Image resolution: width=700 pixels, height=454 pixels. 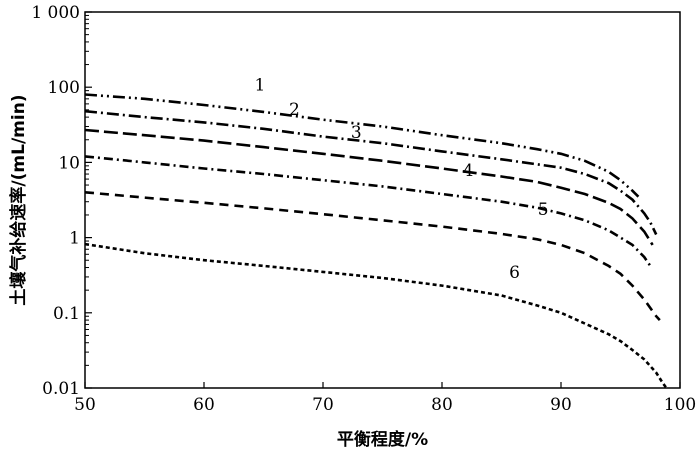 What do you see at coordinates (64, 88) in the screenshot?
I see `y-tick-label: 100` at bounding box center [64, 88].